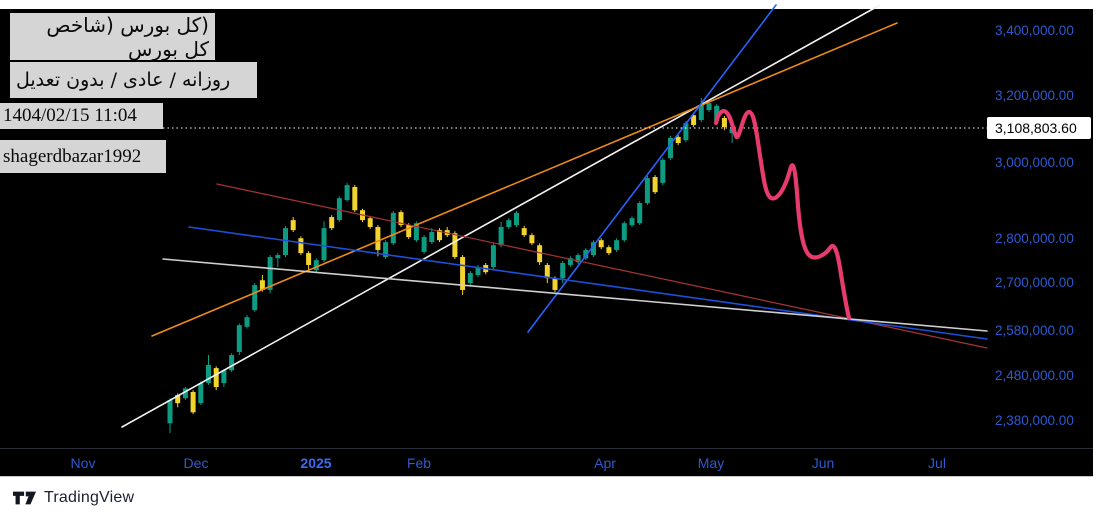 Image resolution: width=1109 pixels, height=522 pixels. Describe the element at coordinates (605, 463) in the screenshot. I see `time-tick-label: Apr` at that location.